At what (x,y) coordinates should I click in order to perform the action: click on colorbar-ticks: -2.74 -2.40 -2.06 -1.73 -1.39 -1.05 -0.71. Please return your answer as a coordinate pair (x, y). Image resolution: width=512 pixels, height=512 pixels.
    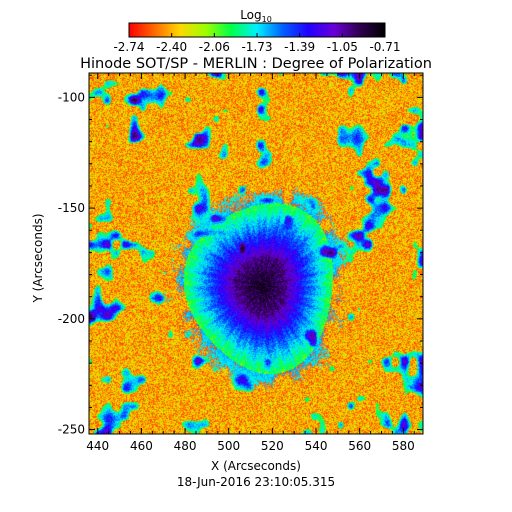
    Looking at the image, I should click on (257, 43).